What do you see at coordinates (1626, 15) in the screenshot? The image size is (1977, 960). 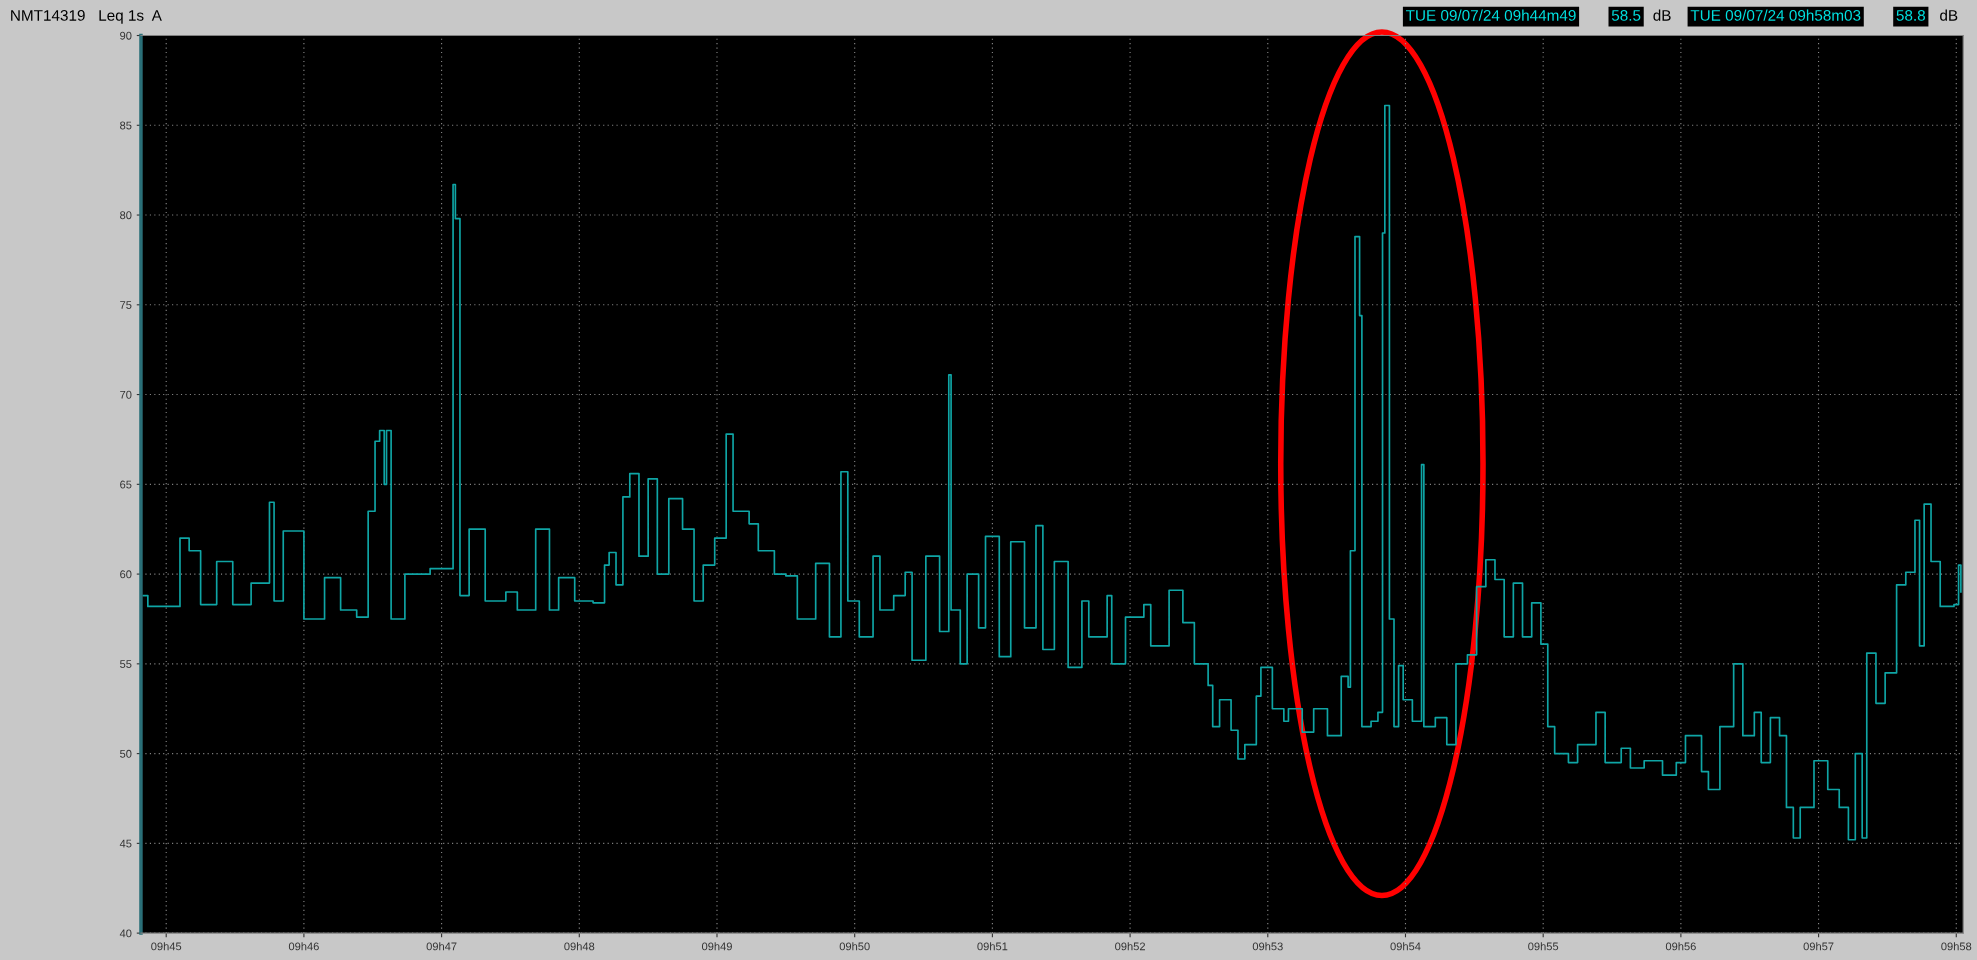 I see `text: 58.5` at bounding box center [1626, 15].